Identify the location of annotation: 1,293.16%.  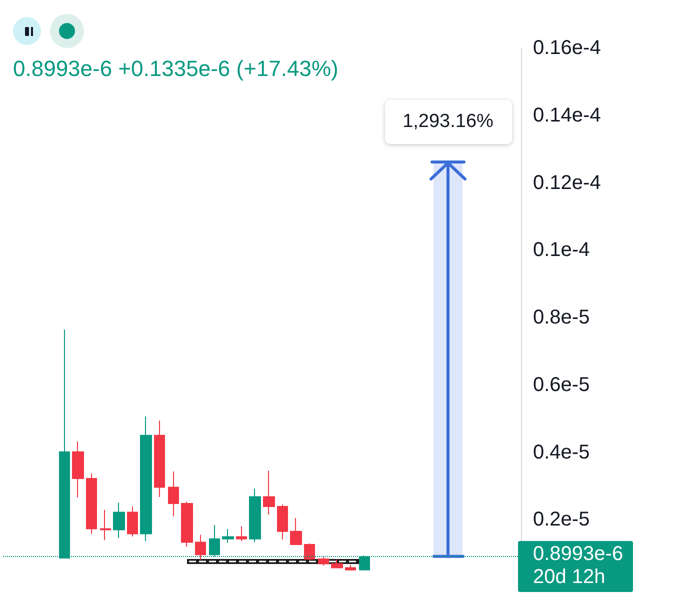
(448, 122).